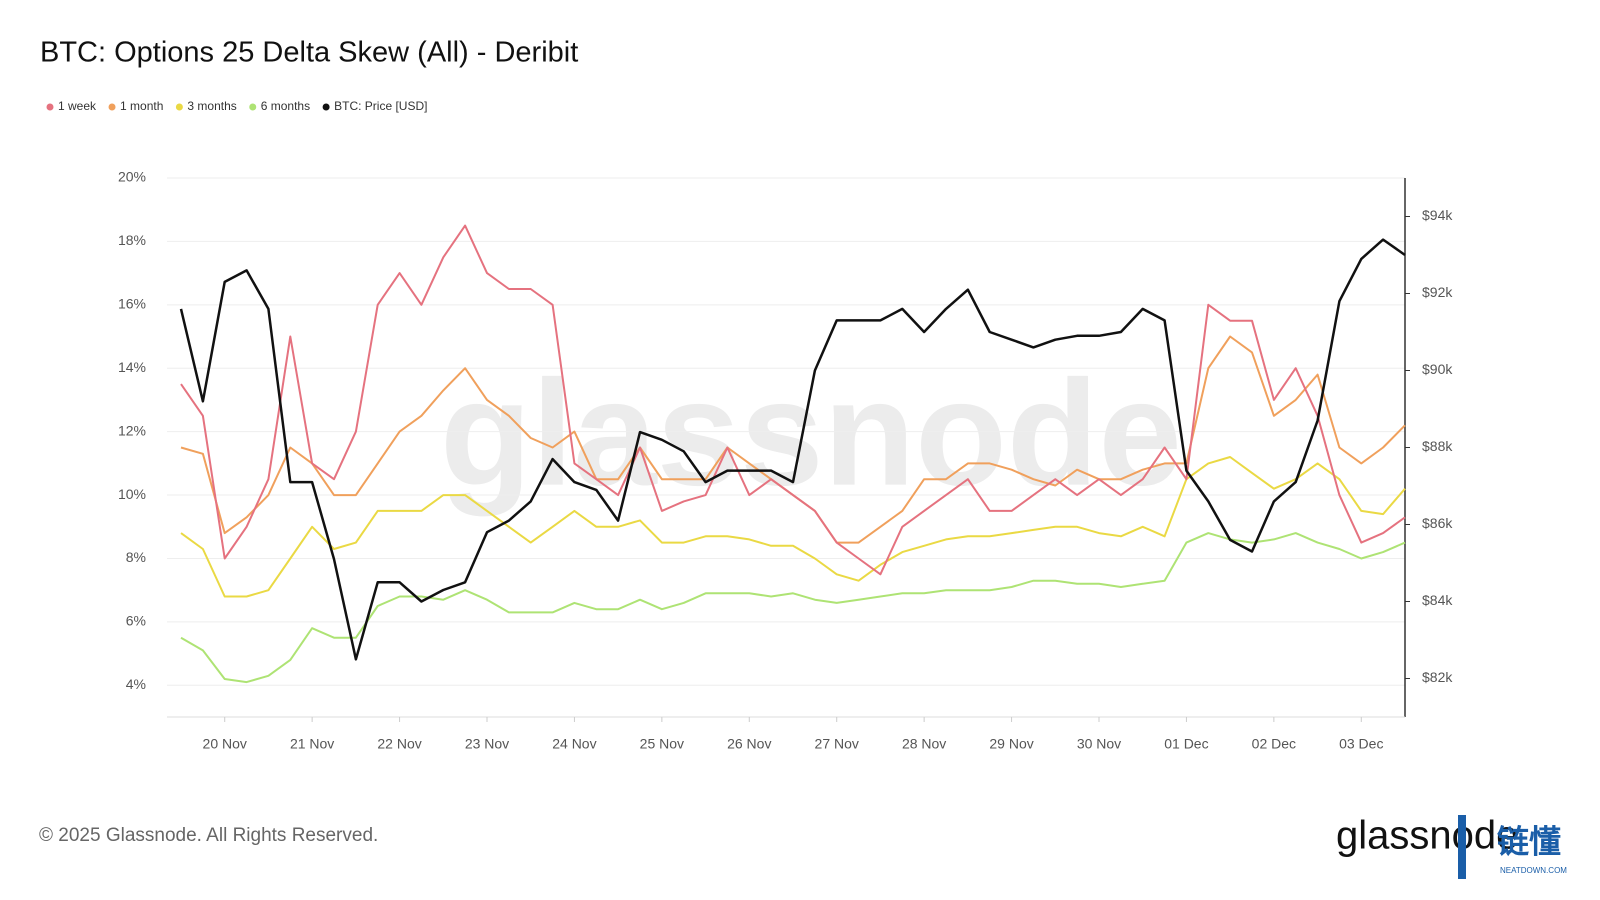  What do you see at coordinates (225, 744) in the screenshot?
I see `x-tick-label: 20 Nov` at bounding box center [225, 744].